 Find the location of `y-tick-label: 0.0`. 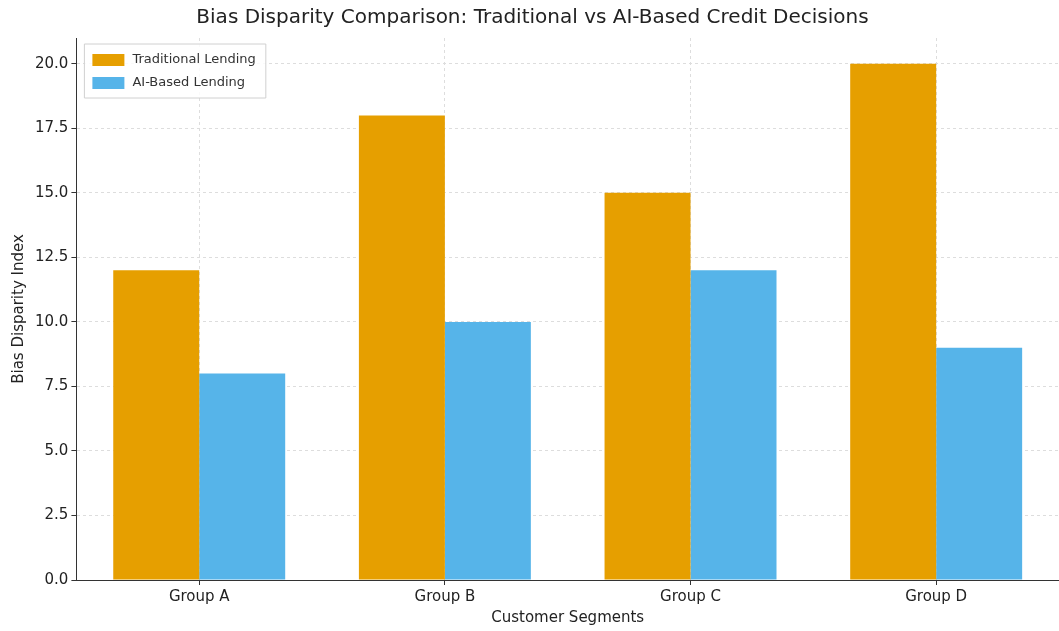

y-tick-label: 0.0 is located at coordinates (56, 578).